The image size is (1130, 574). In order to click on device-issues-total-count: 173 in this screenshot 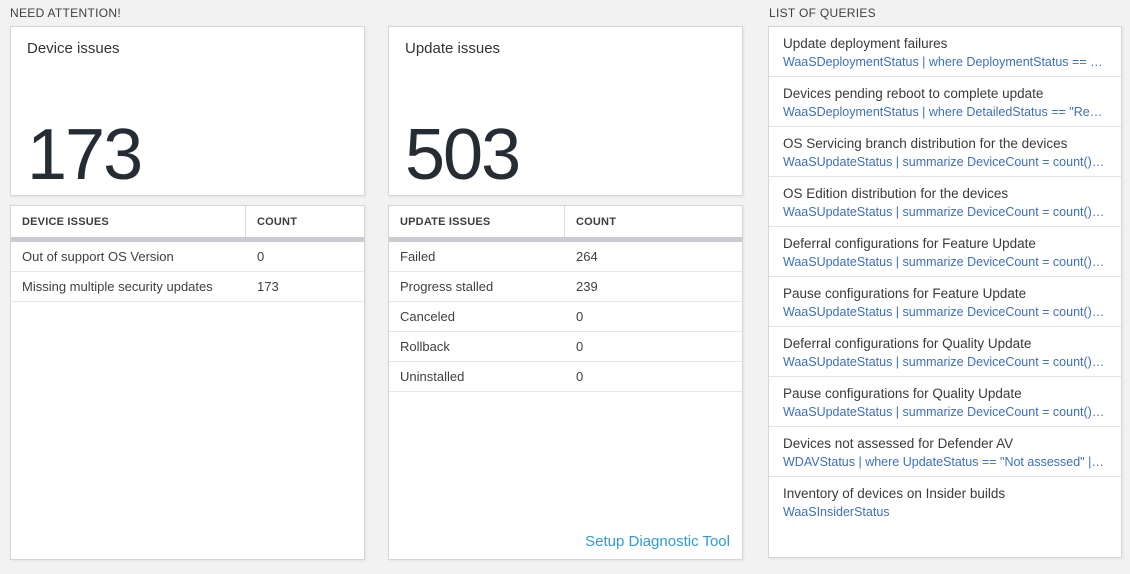, I will do `click(85, 155)`.